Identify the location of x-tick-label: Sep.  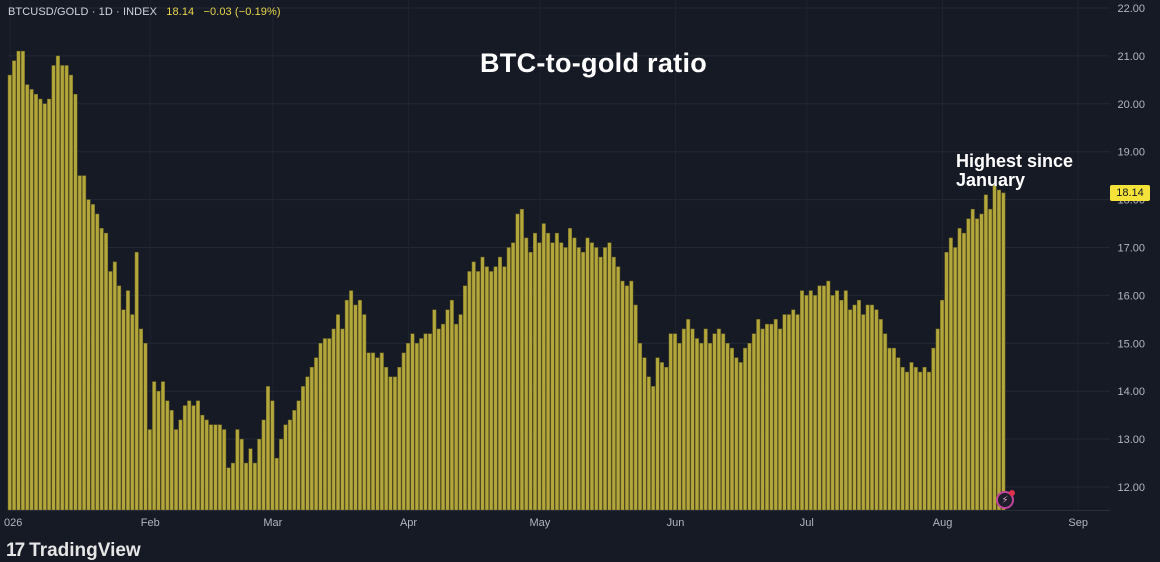
(1078, 523).